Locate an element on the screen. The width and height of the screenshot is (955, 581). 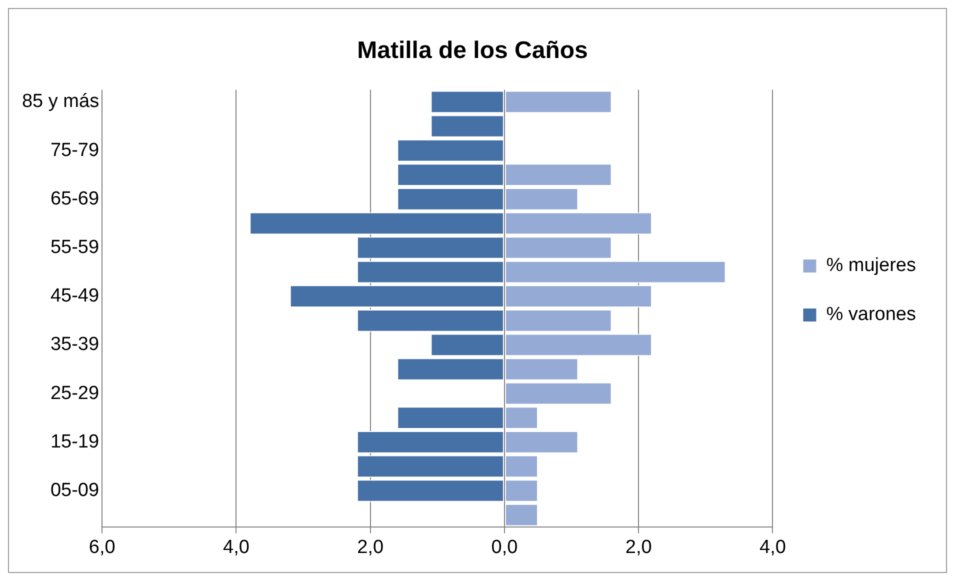
x-tick-label: 6,0 is located at coordinates (102, 547).